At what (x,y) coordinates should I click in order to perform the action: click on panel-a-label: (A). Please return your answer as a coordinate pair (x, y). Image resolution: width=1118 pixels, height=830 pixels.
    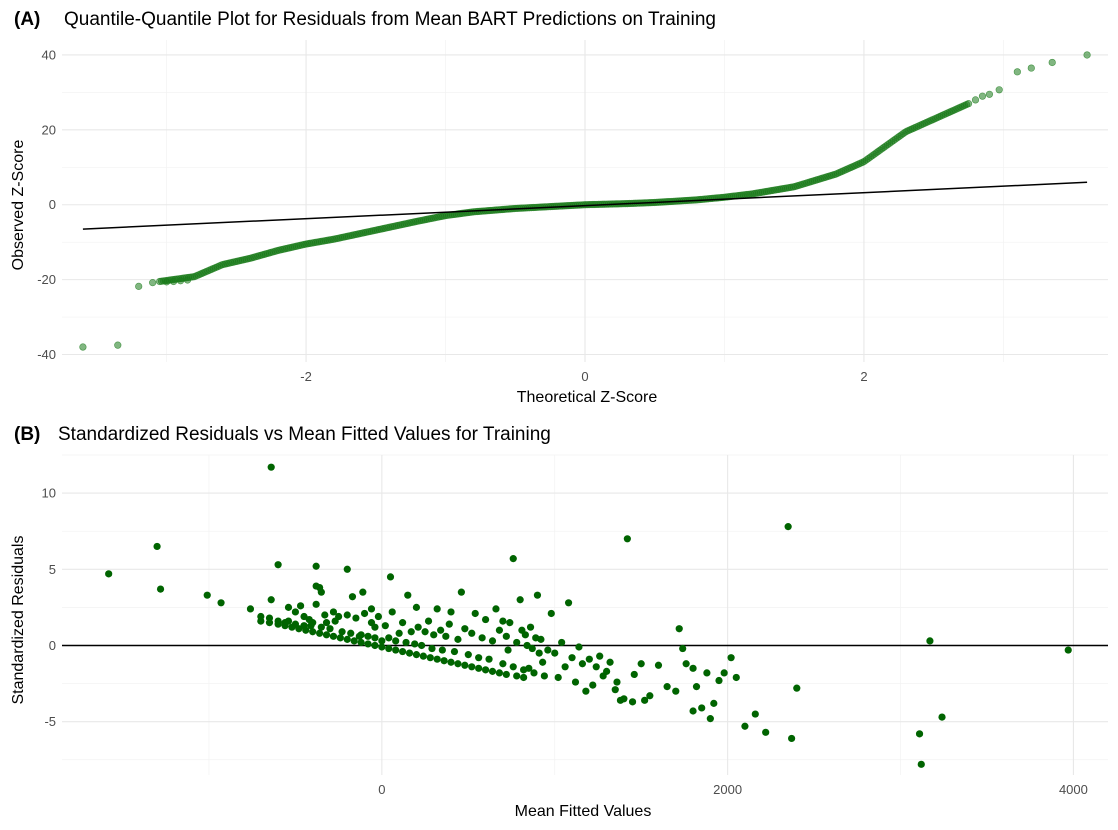
    Looking at the image, I should click on (27, 19).